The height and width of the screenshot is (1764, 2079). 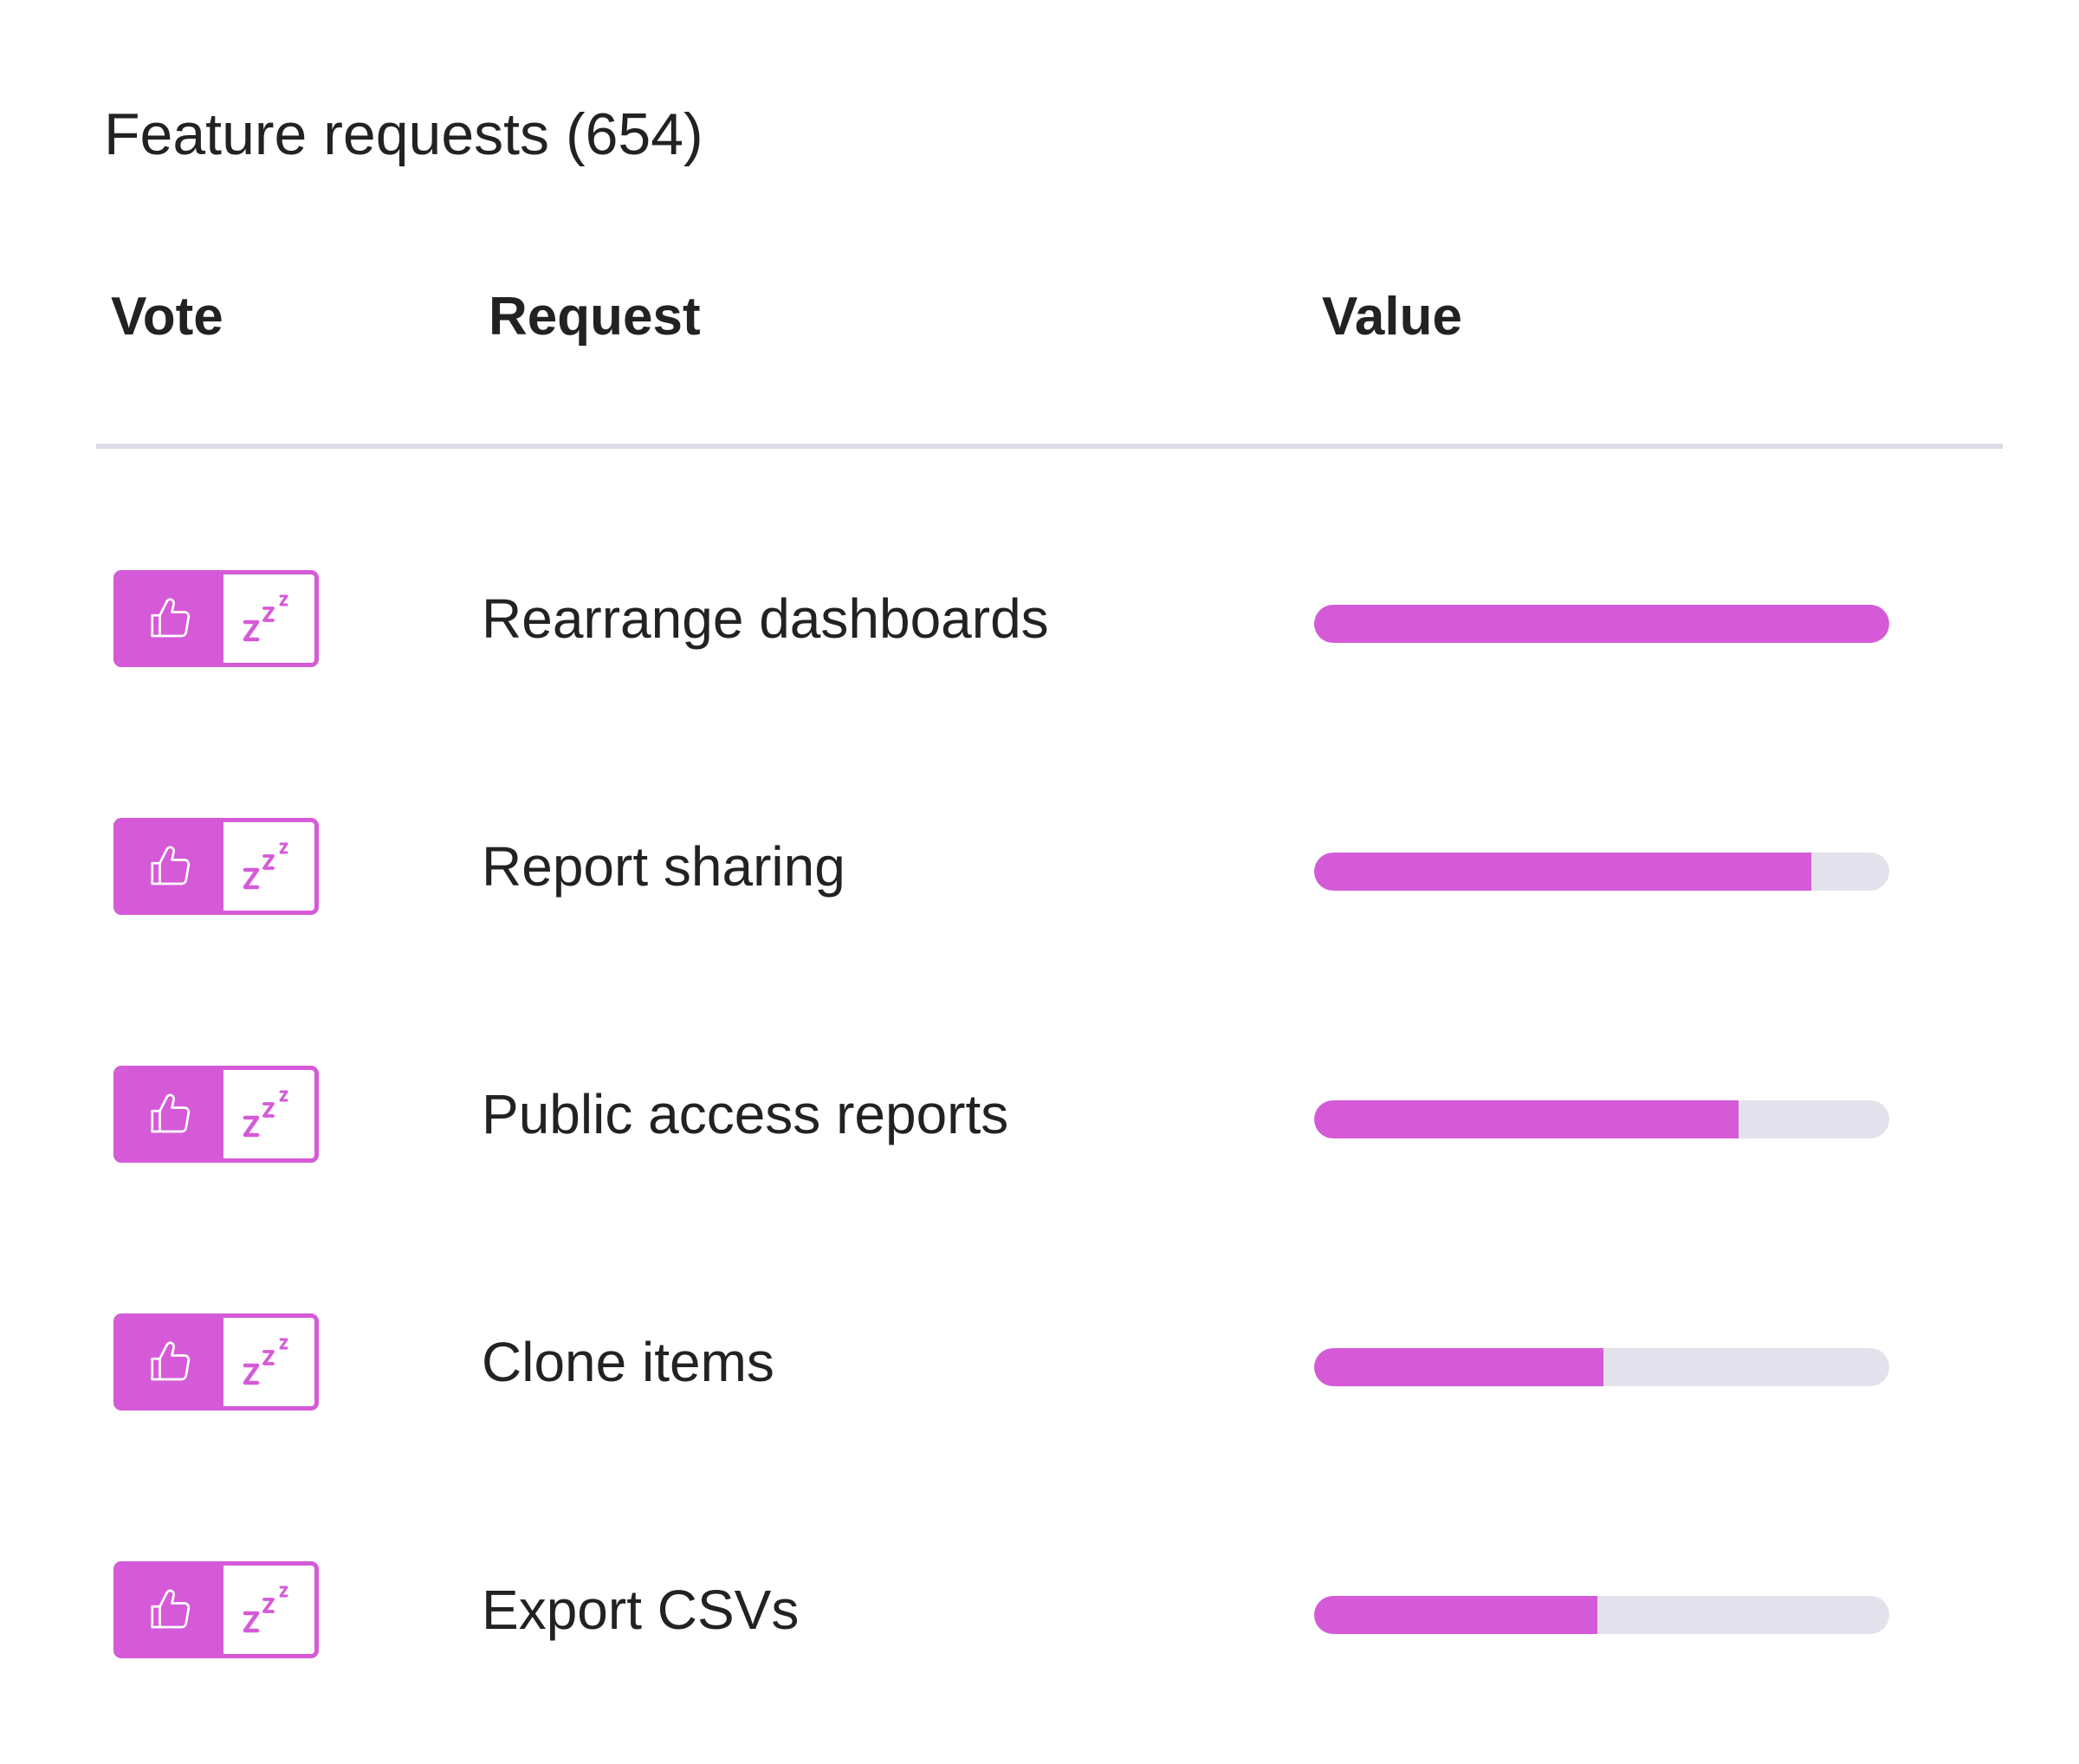 What do you see at coordinates (167, 317) in the screenshot?
I see `column-header-vote: Vote` at bounding box center [167, 317].